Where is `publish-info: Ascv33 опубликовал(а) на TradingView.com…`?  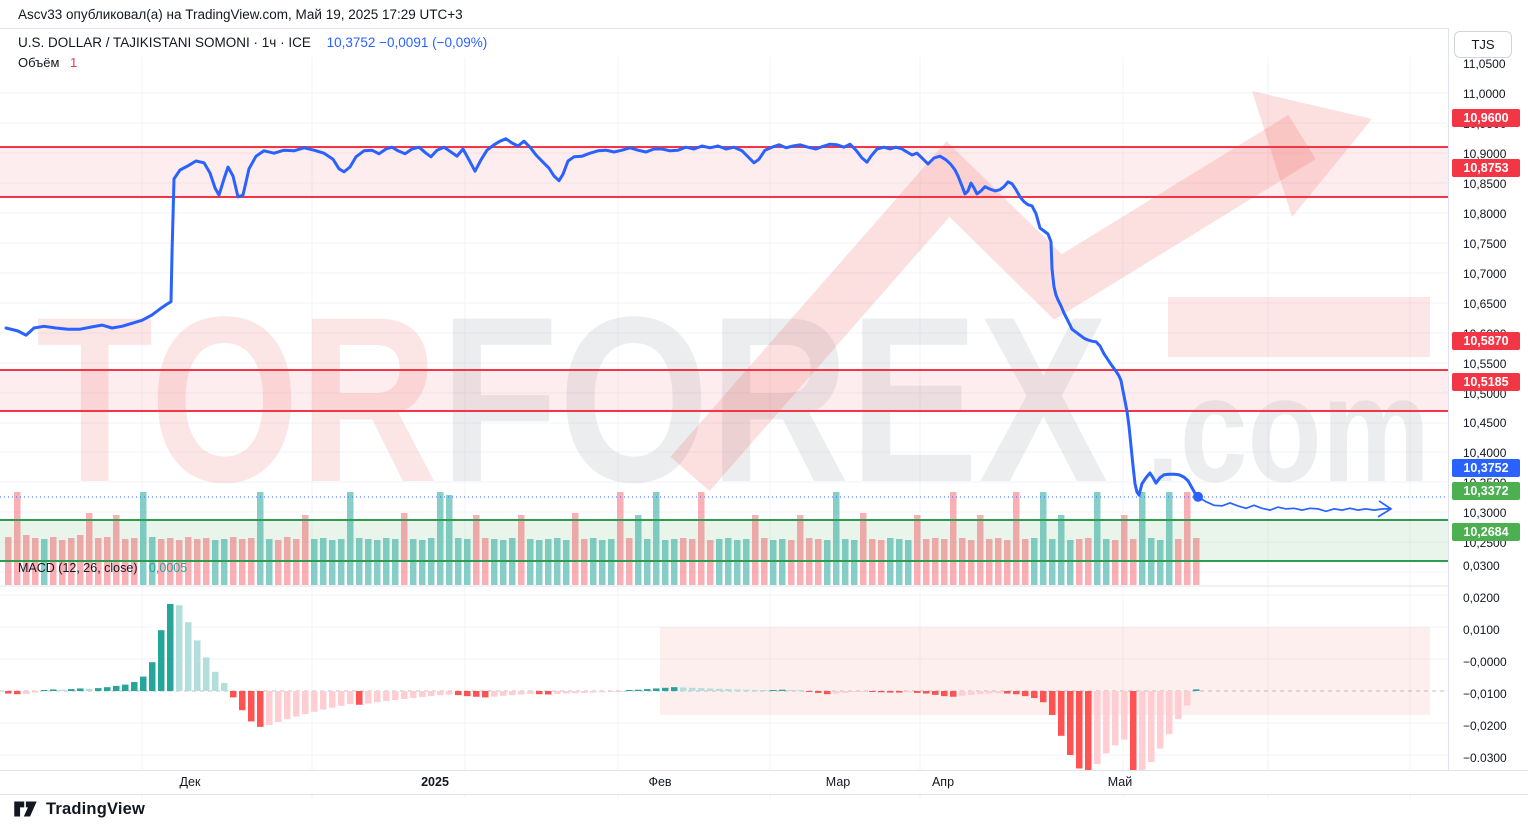 publish-info: Ascv33 опубликовал(а) на TradingView.com… is located at coordinates (240, 14).